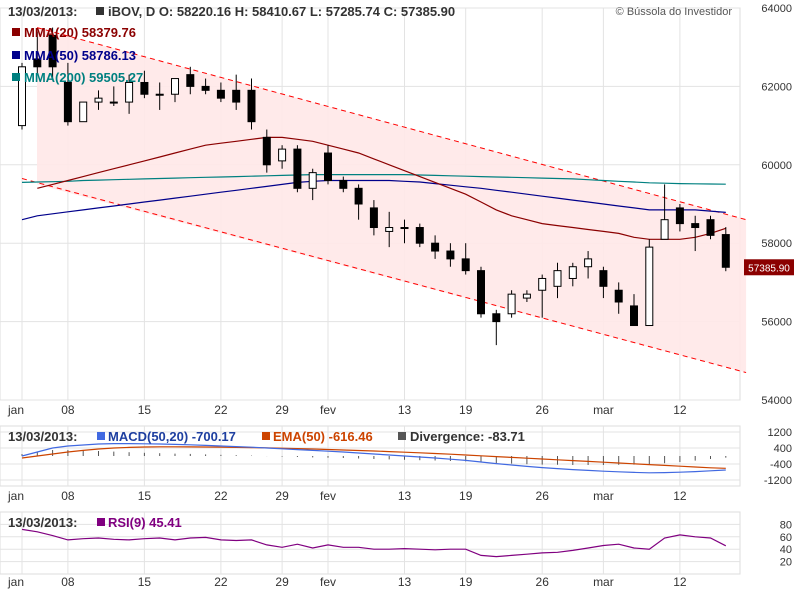  I want to click on y-tick-label: 80, so click(786, 525).